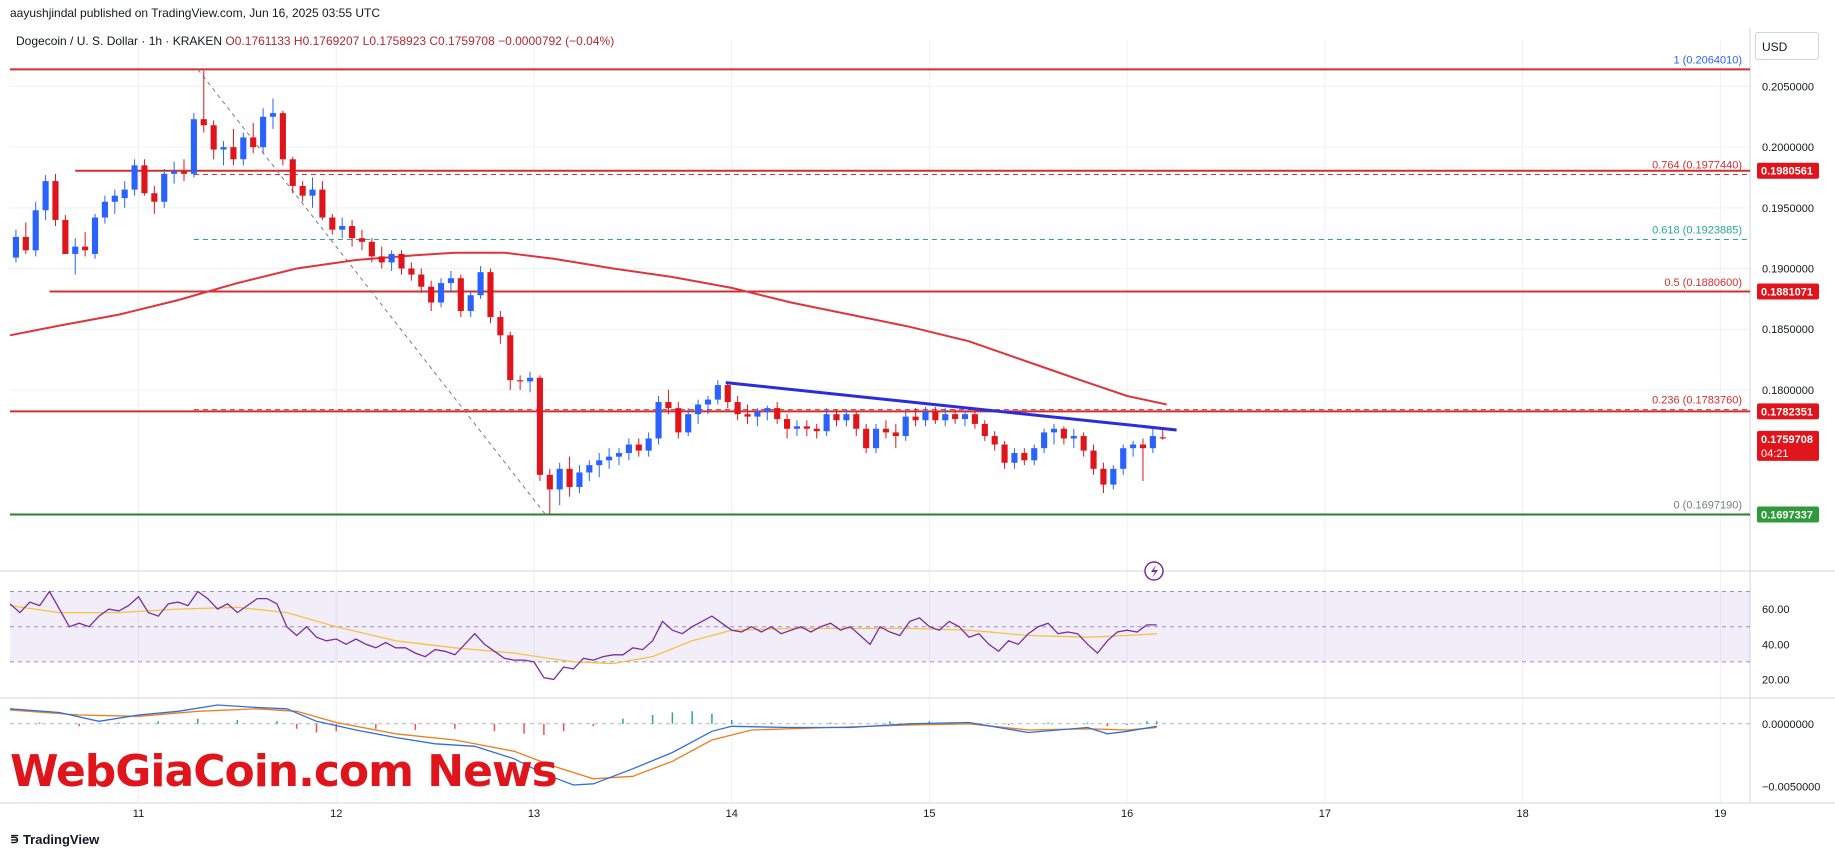  I want to click on macd-indicator, so click(879, 745).